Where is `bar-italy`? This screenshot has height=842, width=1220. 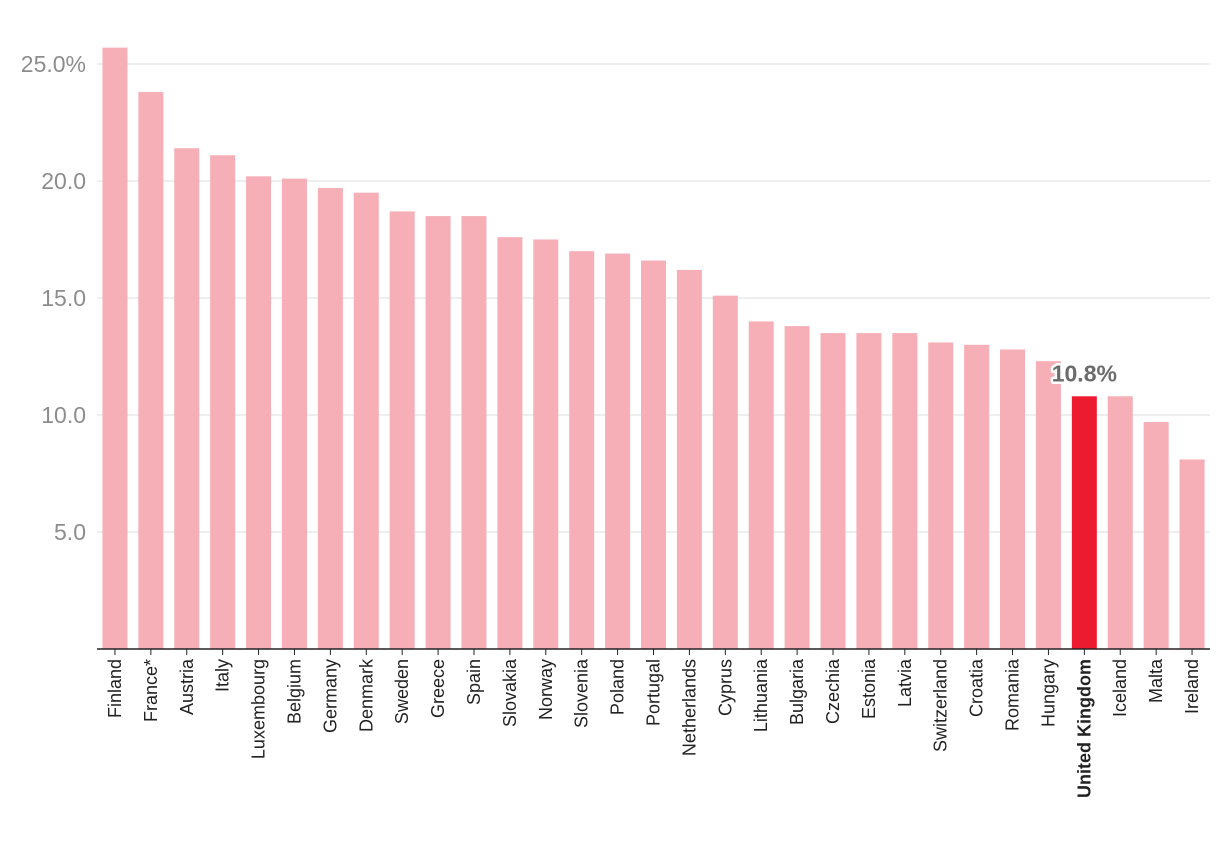
bar-italy is located at coordinates (223, 402).